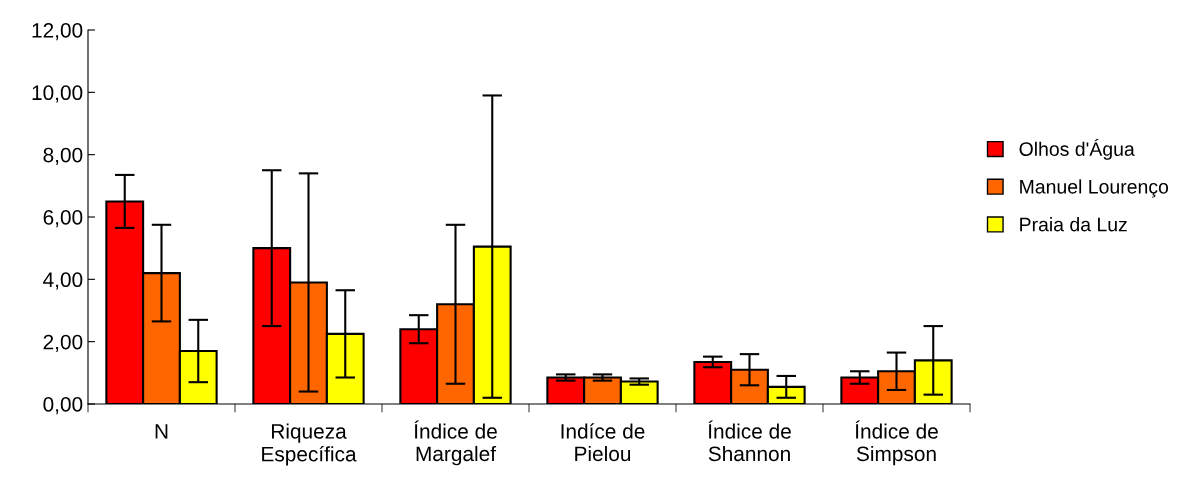 Image resolution: width=1195 pixels, height=485 pixels. I want to click on y-tick-label: 12,00, so click(57, 32).